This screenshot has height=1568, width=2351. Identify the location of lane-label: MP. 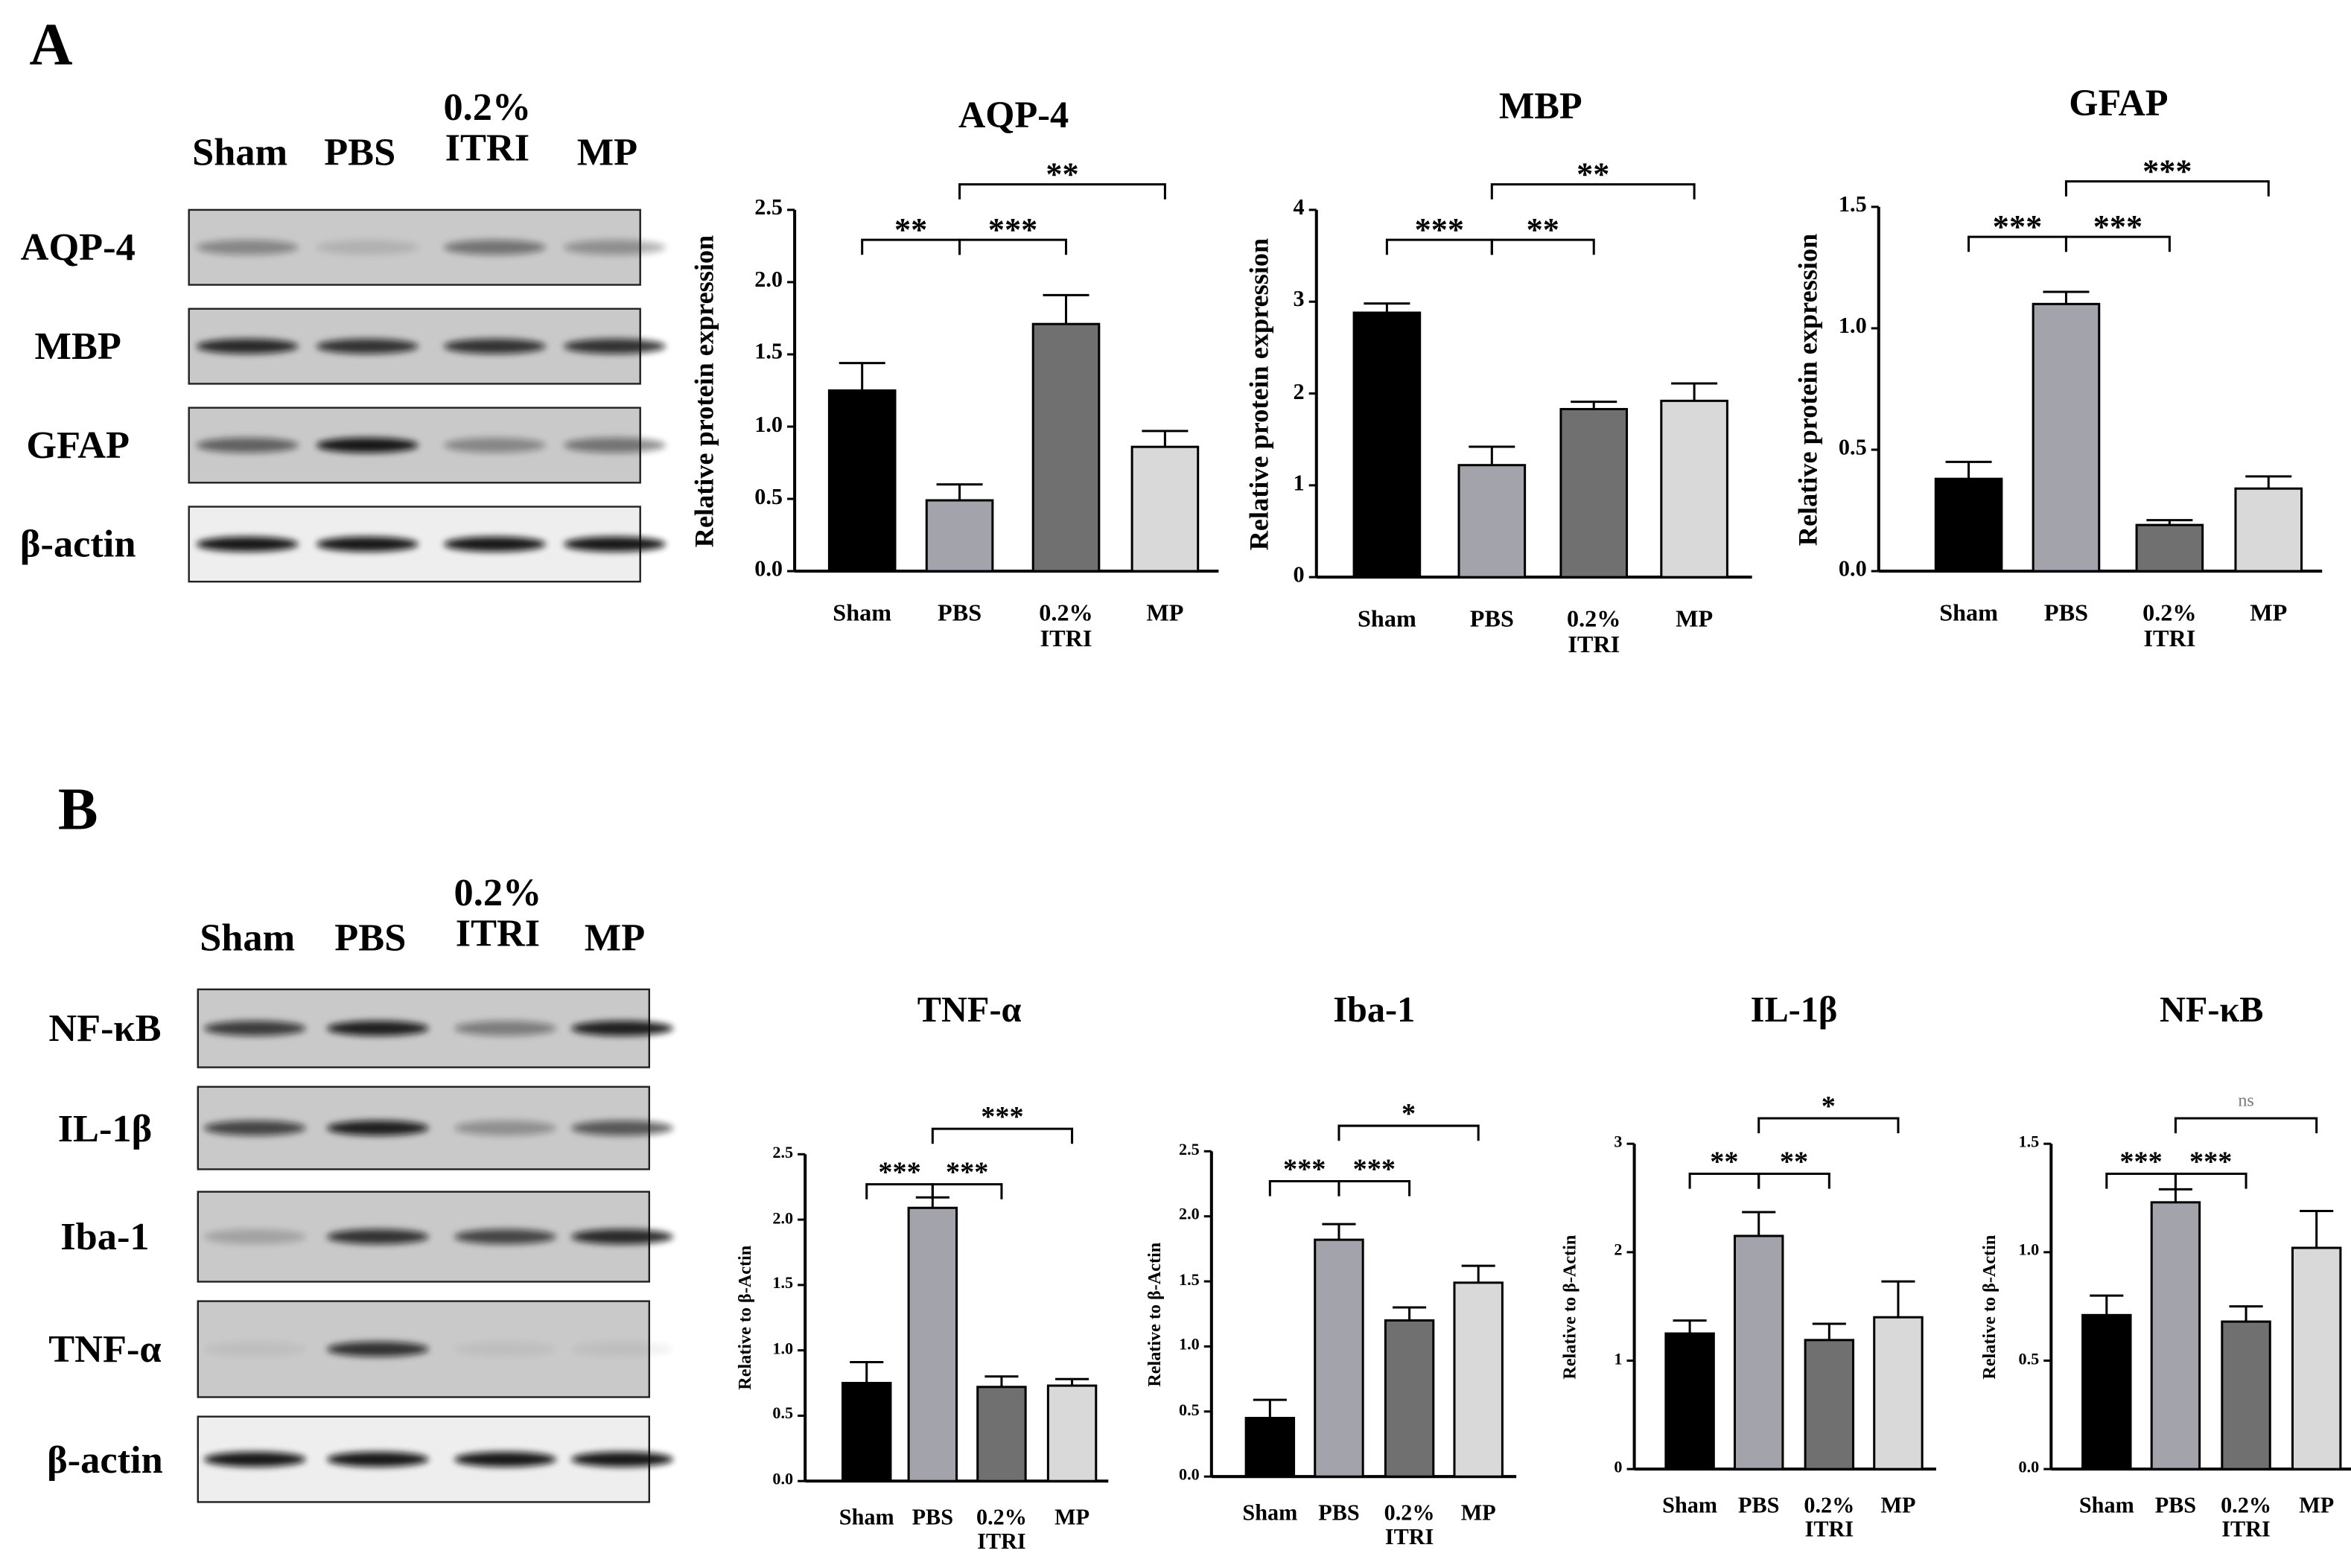
(615, 938).